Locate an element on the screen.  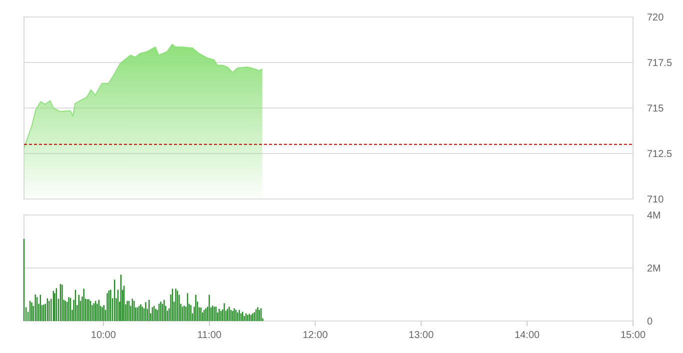
y-tick-label: 4M is located at coordinates (654, 216).